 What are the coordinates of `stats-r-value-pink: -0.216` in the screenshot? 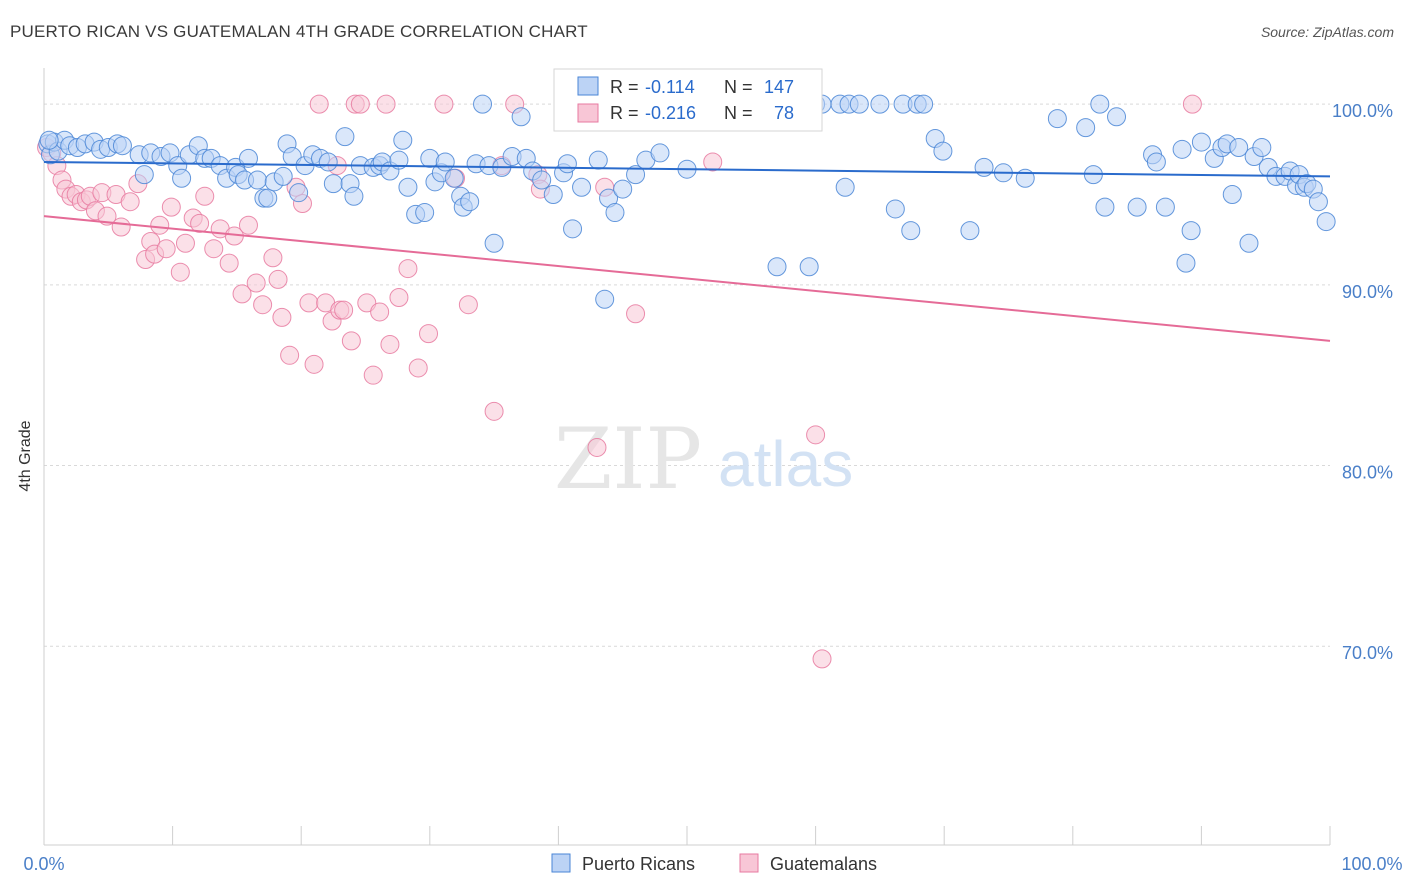 It's located at (670, 113).